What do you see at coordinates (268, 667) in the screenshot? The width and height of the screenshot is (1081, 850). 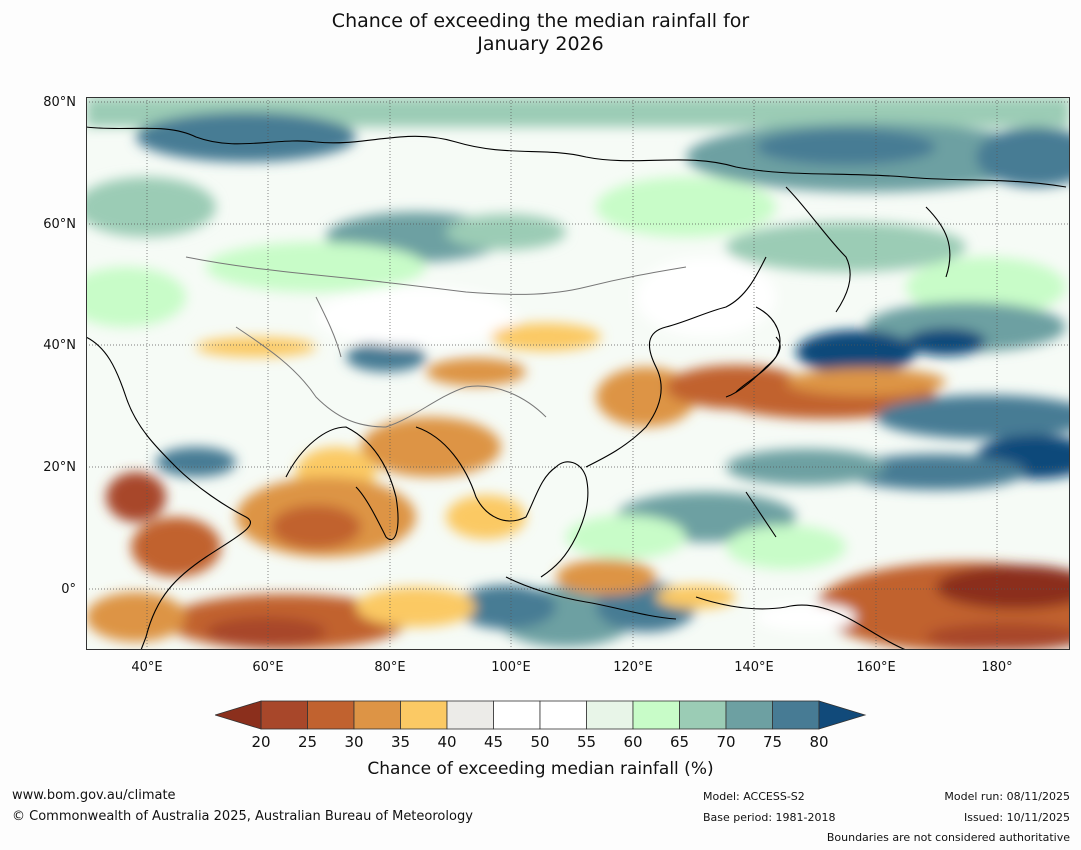 I see `lon-label-60e: 60°E` at bounding box center [268, 667].